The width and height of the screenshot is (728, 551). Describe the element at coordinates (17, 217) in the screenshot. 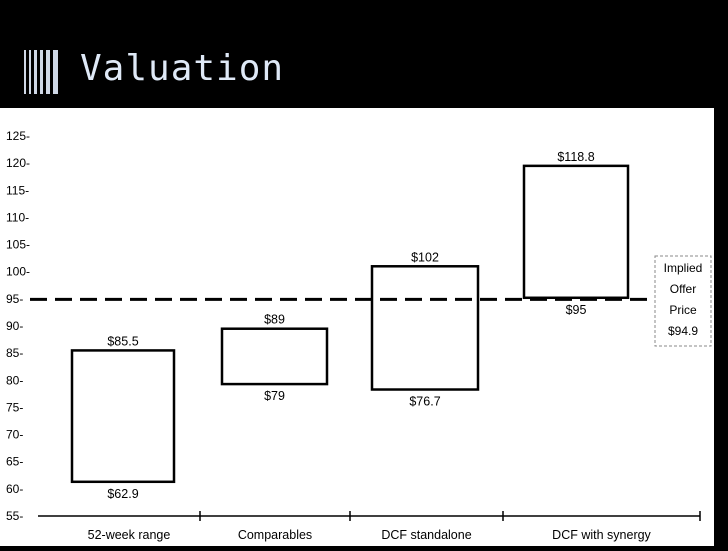

I see `y-tick-label: 110-` at that location.